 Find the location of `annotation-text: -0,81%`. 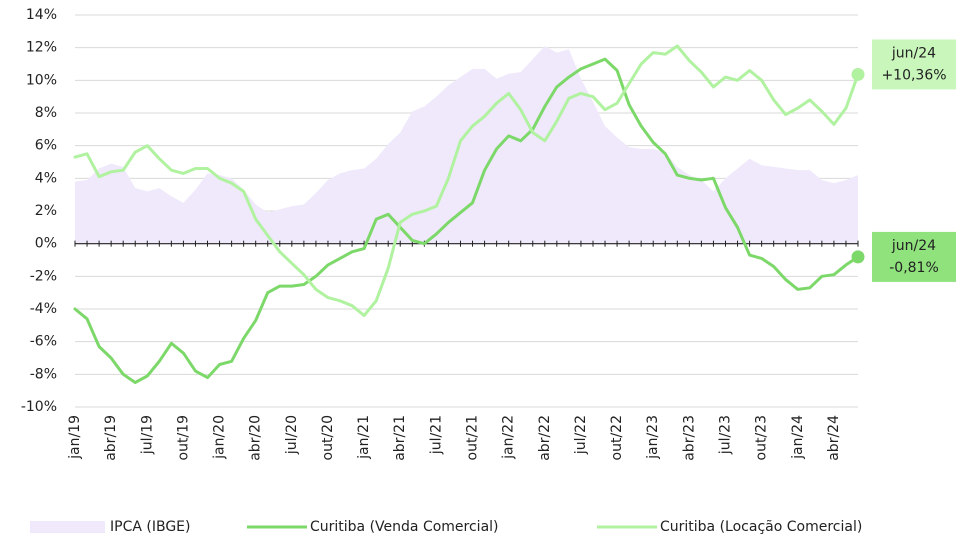

annotation-text: -0,81% is located at coordinates (914, 268).